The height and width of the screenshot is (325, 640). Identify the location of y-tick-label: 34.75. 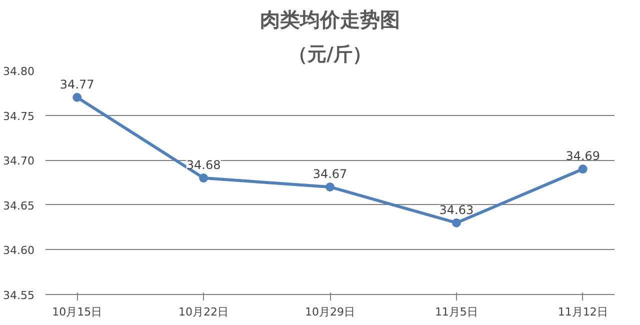
(19, 116).